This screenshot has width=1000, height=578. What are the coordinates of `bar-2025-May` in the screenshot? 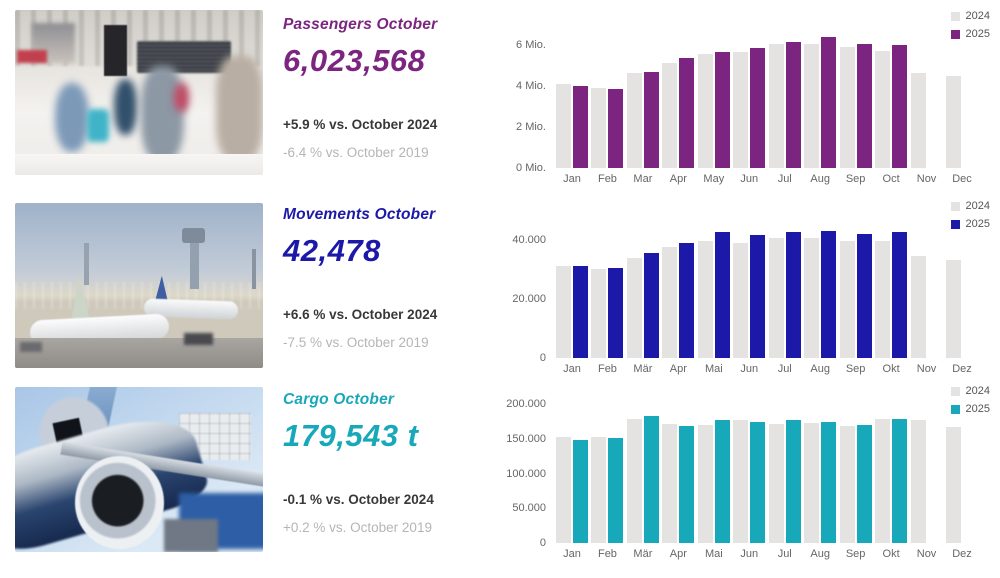 It's located at (722, 110).